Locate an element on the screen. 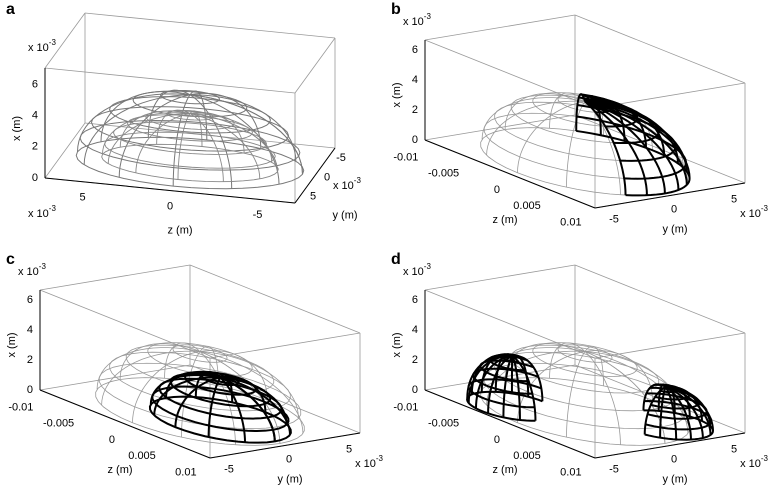  z-tick-label: -5 is located at coordinates (258, 215).